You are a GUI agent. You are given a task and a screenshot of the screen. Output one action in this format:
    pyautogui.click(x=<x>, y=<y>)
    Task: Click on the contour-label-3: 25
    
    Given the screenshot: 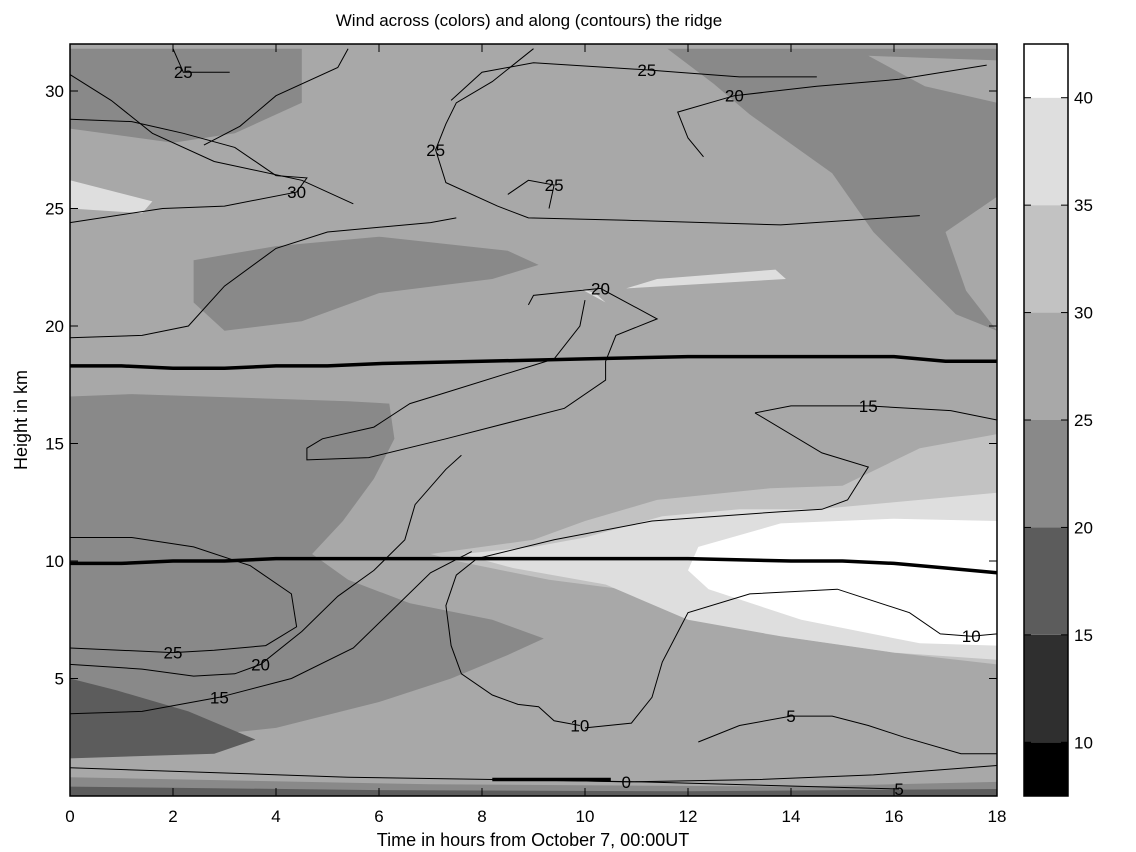 What is the action you would take?
    pyautogui.click(x=554, y=185)
    